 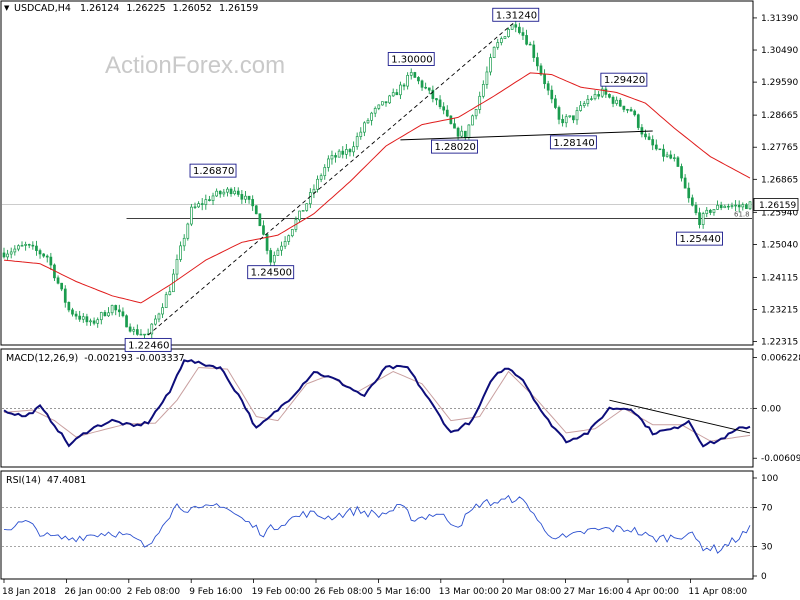 What do you see at coordinates (7, 8) in the screenshot?
I see `panel-collapse-icon: ▼` at bounding box center [7, 8].